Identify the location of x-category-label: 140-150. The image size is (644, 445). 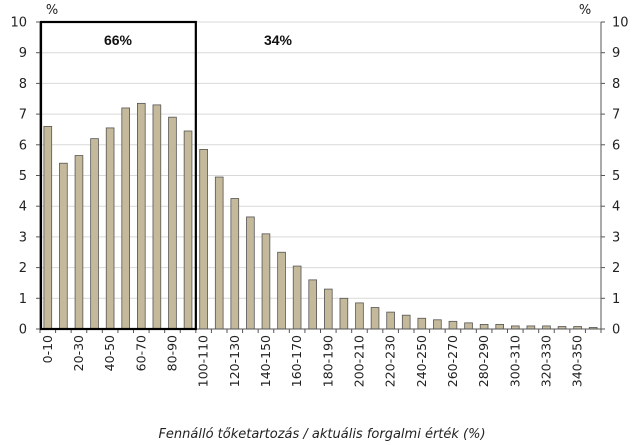
(265, 361).